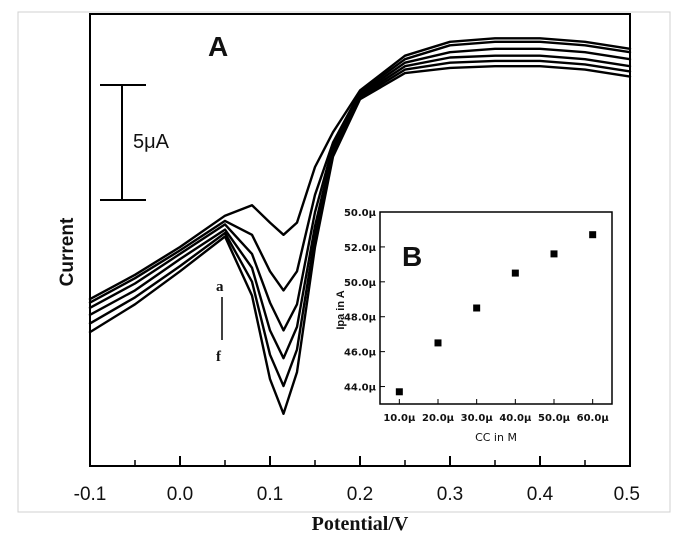 The image size is (678, 533). Describe the element at coordinates (496, 313) in the screenshot. I see `inset-points` at that location.